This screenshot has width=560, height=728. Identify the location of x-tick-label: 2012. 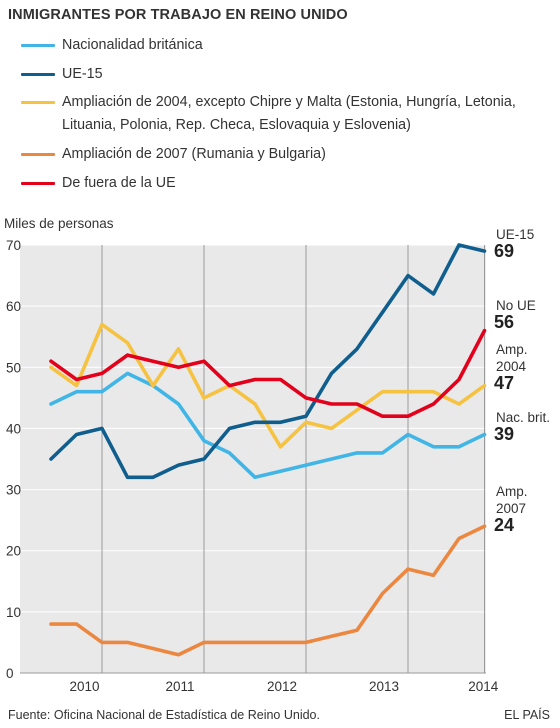
(282, 686).